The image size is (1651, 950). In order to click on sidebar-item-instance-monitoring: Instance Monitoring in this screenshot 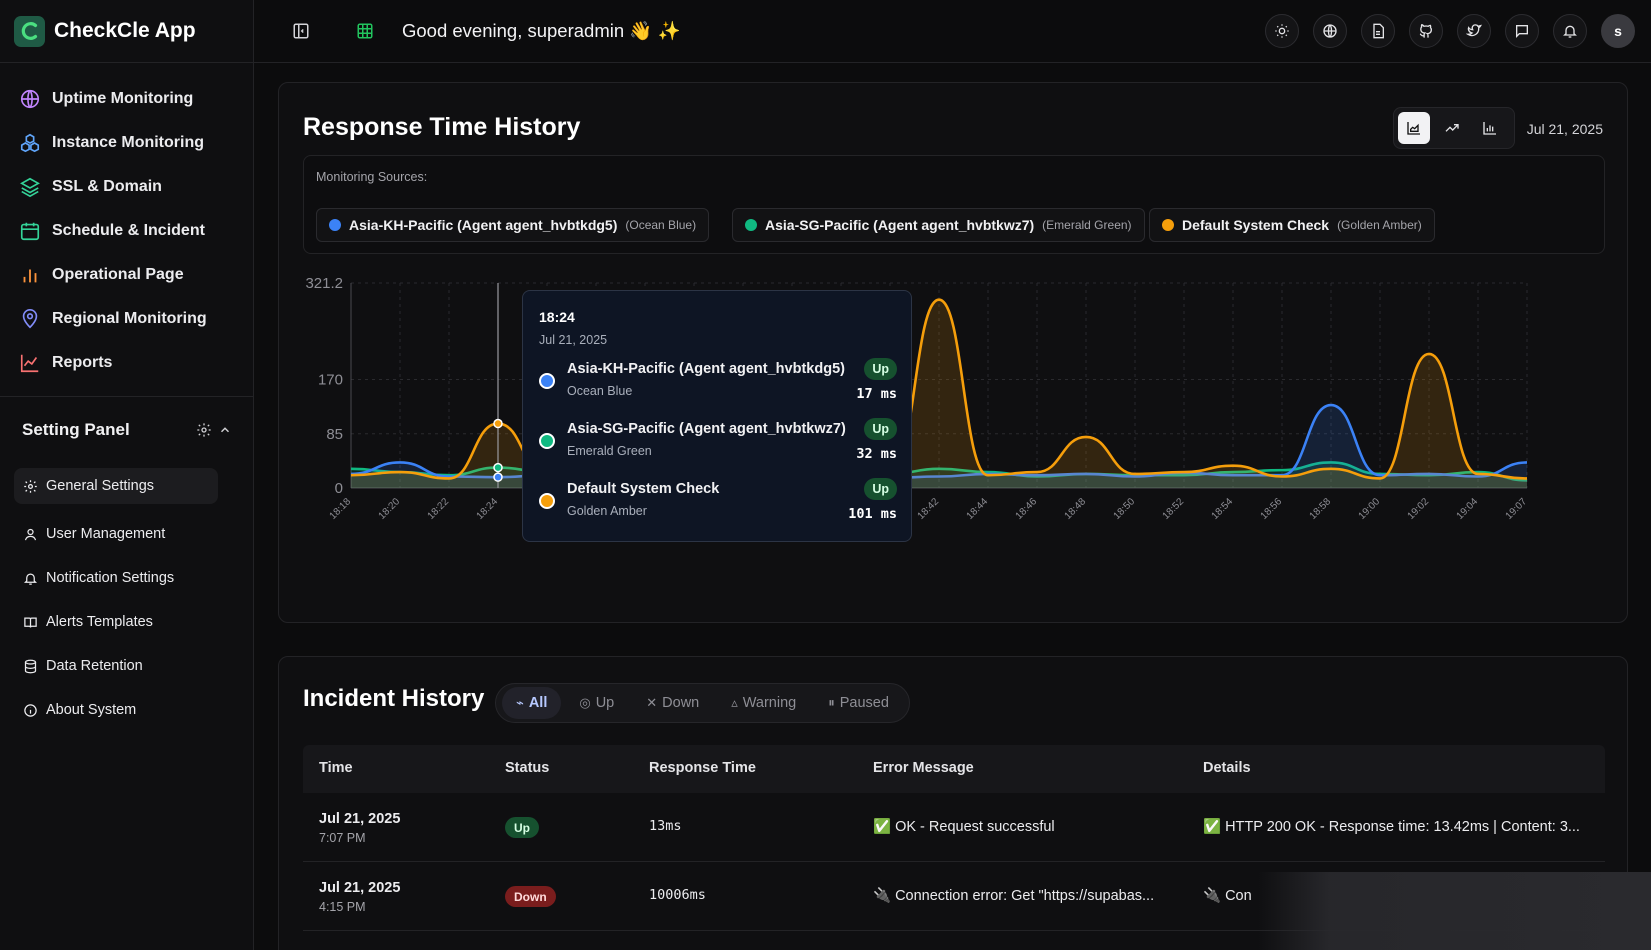, I will do `click(126, 143)`.